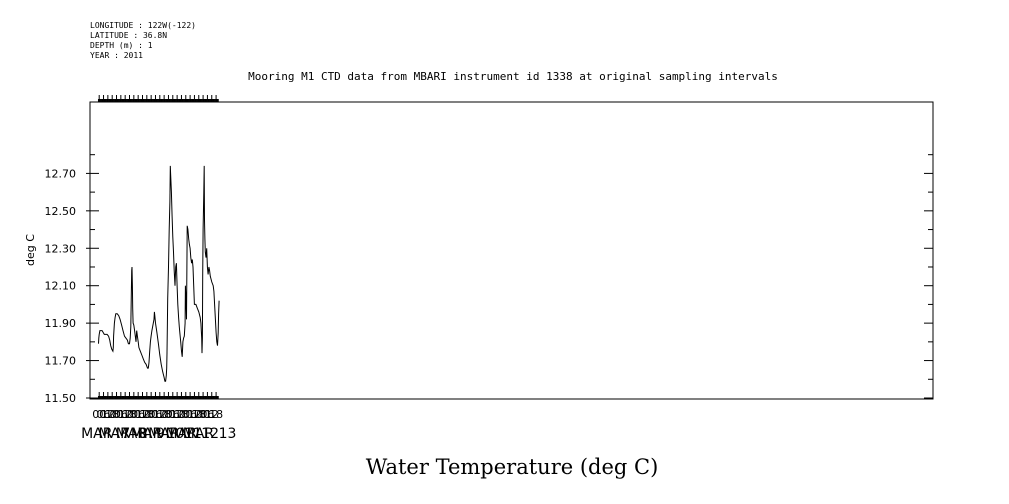 The width and height of the screenshot is (1009, 504). Describe the element at coordinates (61, 211) in the screenshot. I see `y-tick-label: 12.50` at that location.